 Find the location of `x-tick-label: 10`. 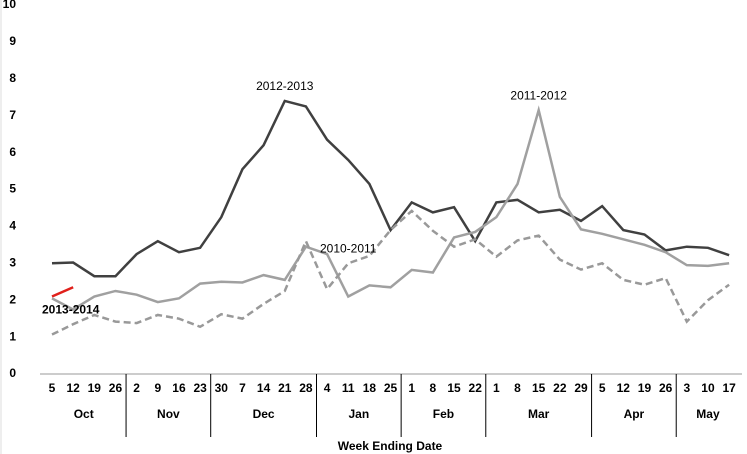

x-tick-label: 10 is located at coordinates (708, 388).